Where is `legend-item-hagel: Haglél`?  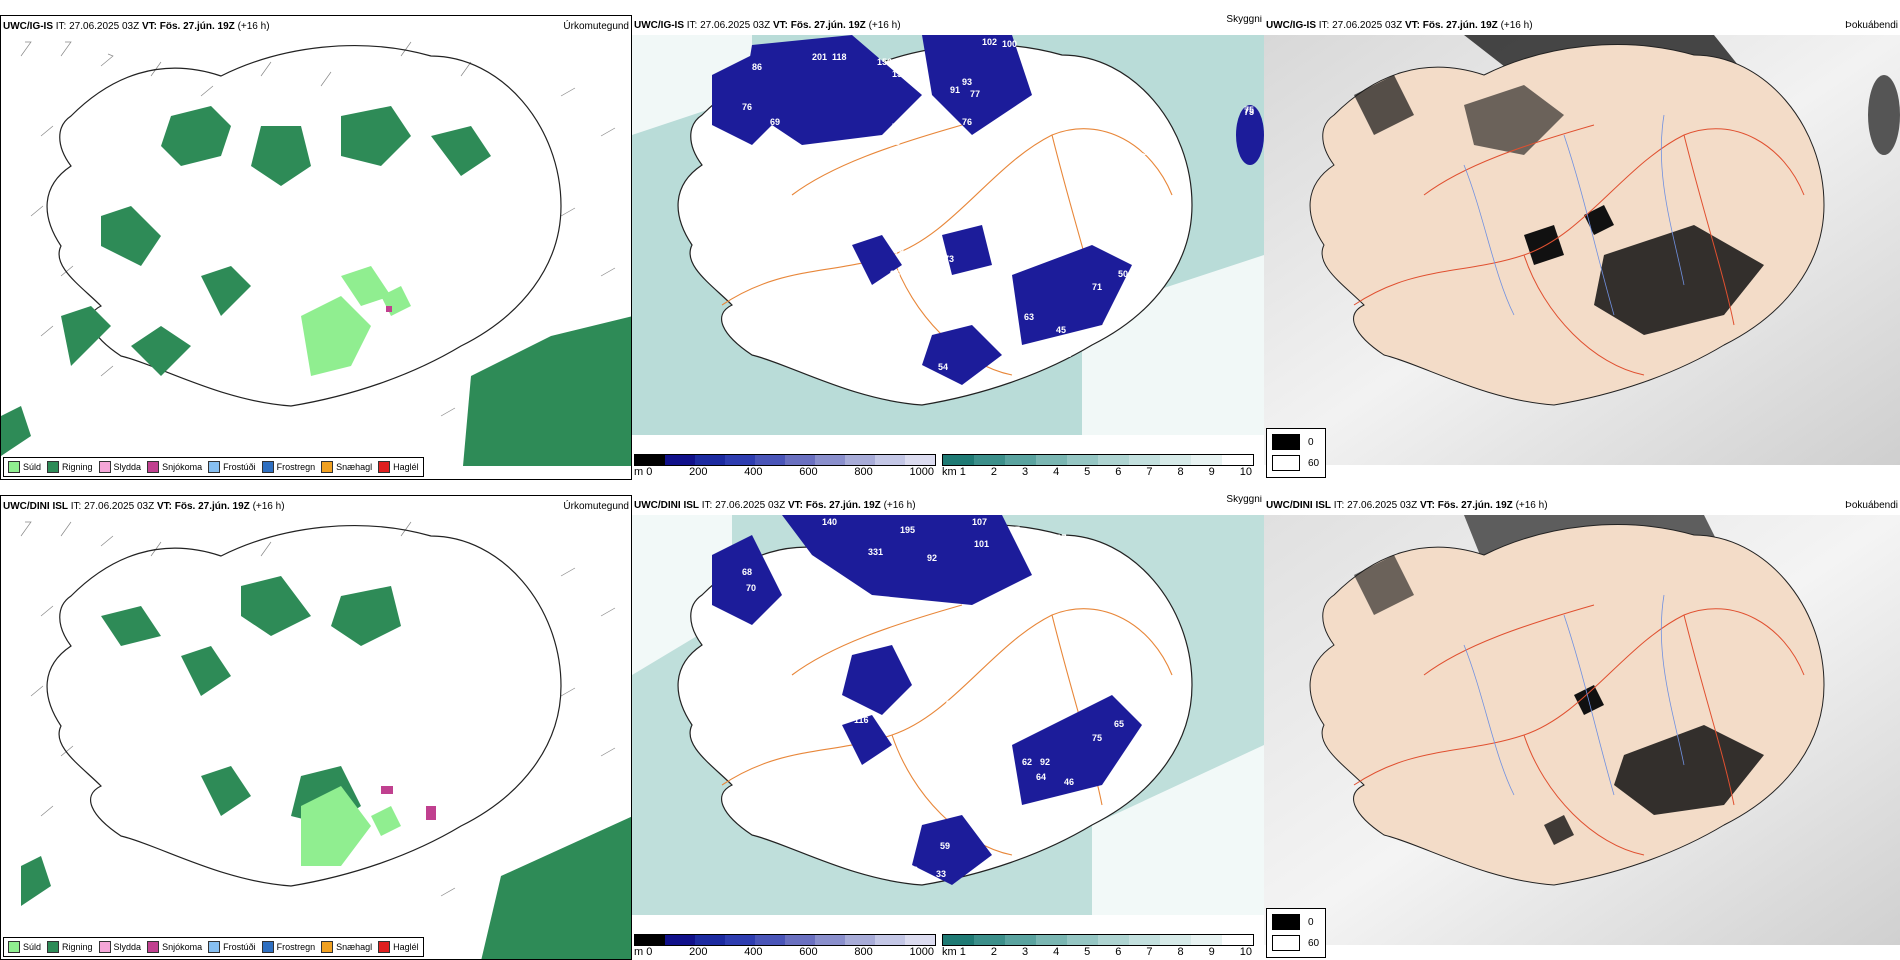 legend-item-hagel: Haglél is located at coordinates (398, 947).